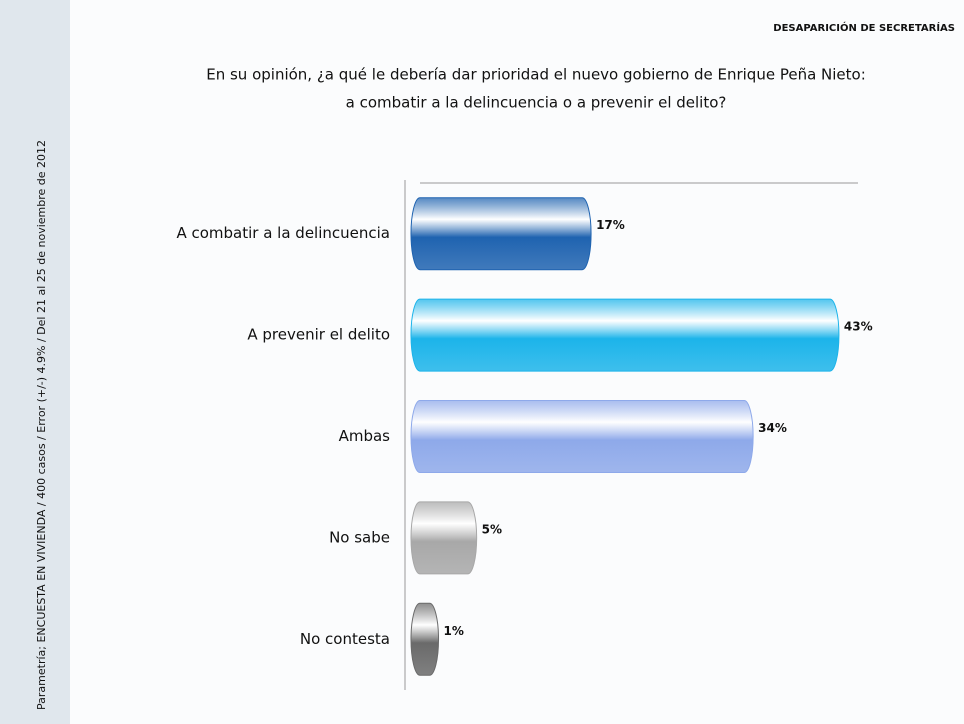 Image resolution: width=964 pixels, height=724 pixels. I want to click on category-label: A combatir a la delincuencia, so click(283, 233).